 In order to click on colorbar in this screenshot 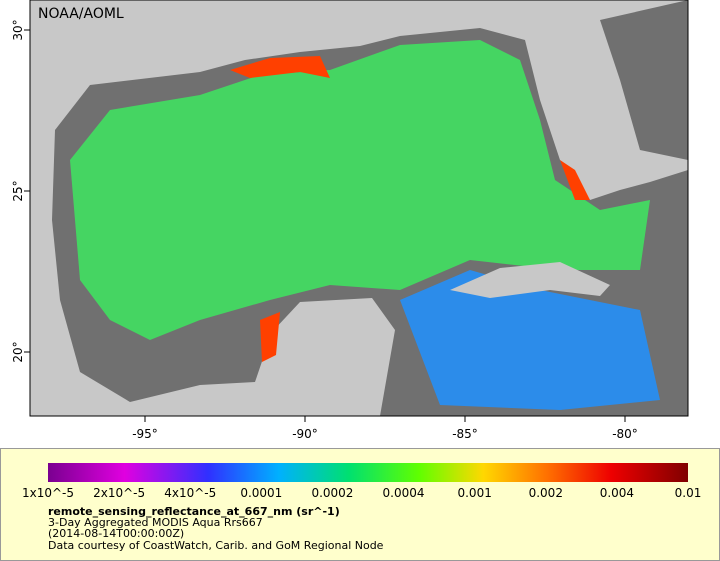, I will do `click(368, 472)`.